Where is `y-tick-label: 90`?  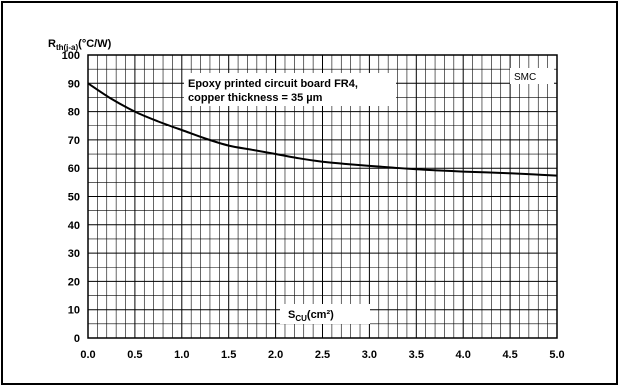
y-tick-label: 90 is located at coordinates (74, 84).